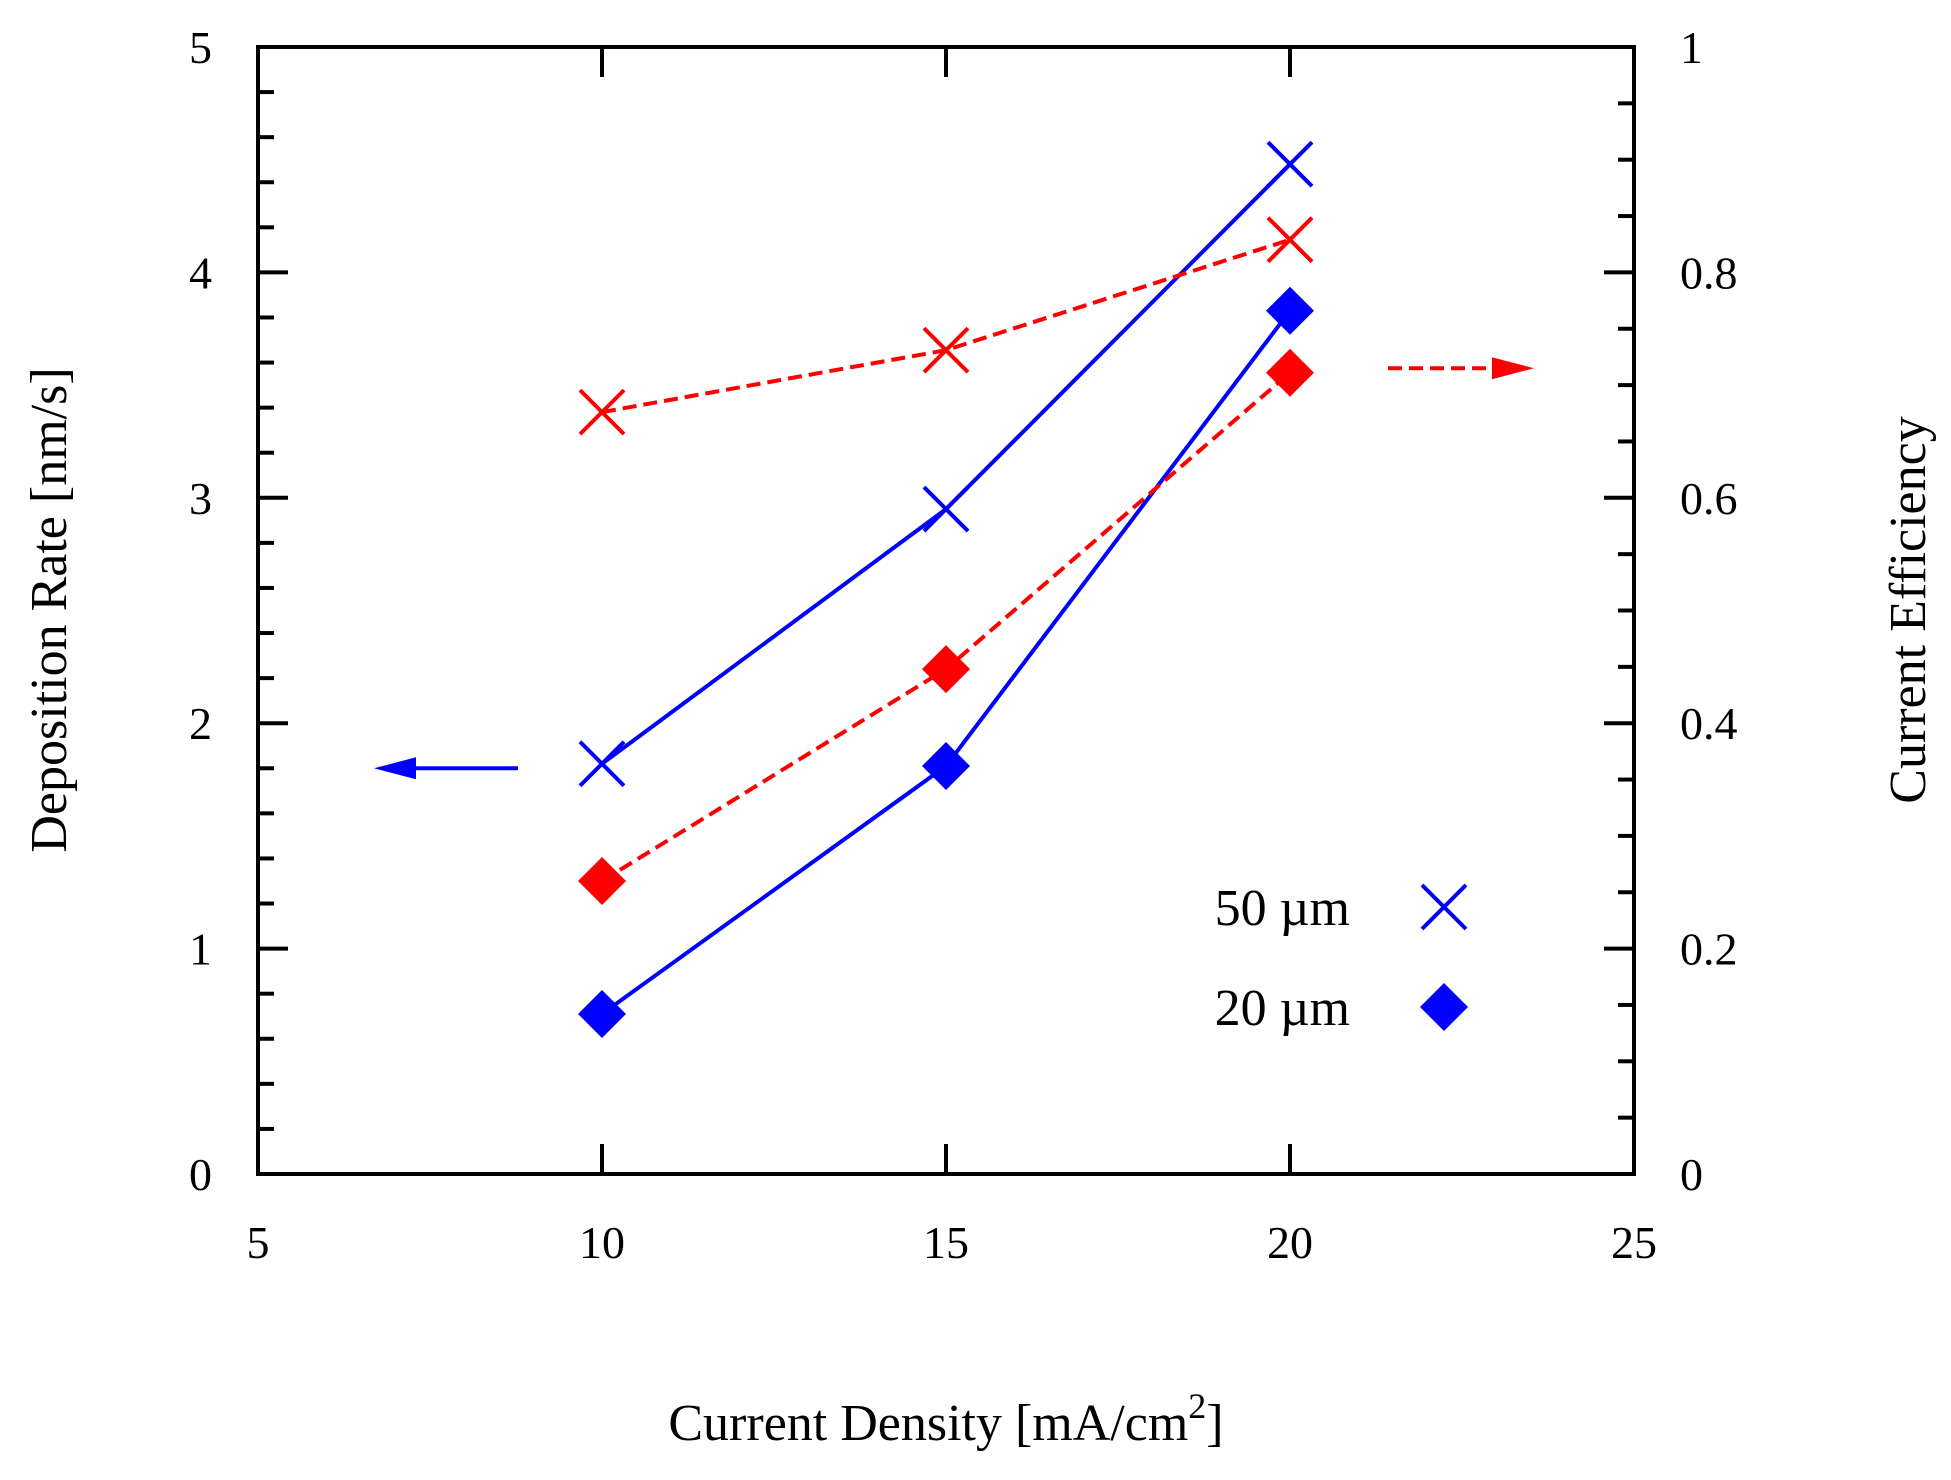  Describe the element at coordinates (602, 1242) in the screenshot. I see `x-tick-label: 10` at that location.